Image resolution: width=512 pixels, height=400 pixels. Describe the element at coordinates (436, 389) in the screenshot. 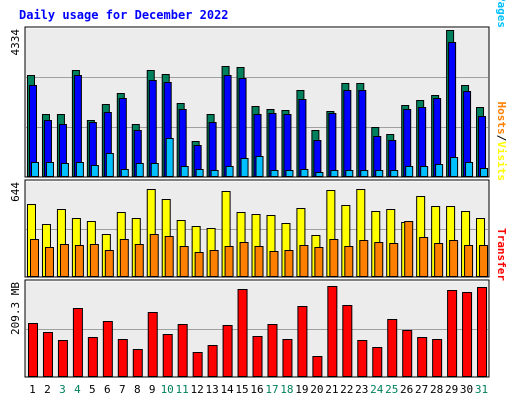

I see `day-tick-label: 28` at that location.